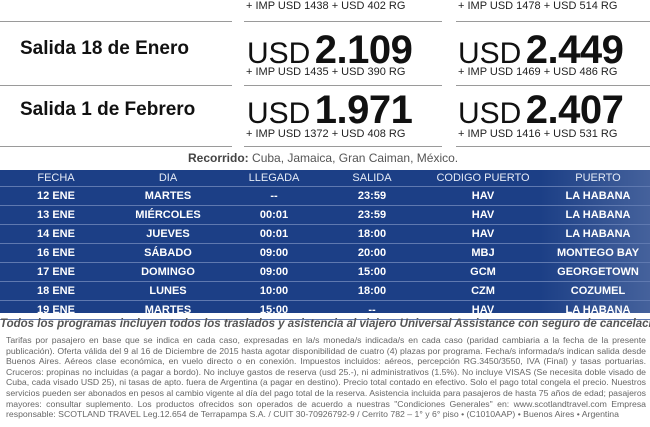 This screenshot has height=427, width=650. I want to click on col-header: FECHA, so click(56, 178).